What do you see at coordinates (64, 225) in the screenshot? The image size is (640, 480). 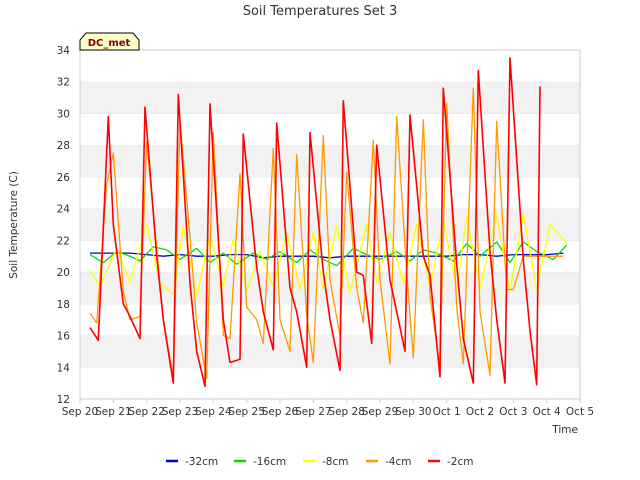 I see `y-axis-ticks: 12 14 16 18 20 22 24 26 28 30 32 34` at bounding box center [64, 225].